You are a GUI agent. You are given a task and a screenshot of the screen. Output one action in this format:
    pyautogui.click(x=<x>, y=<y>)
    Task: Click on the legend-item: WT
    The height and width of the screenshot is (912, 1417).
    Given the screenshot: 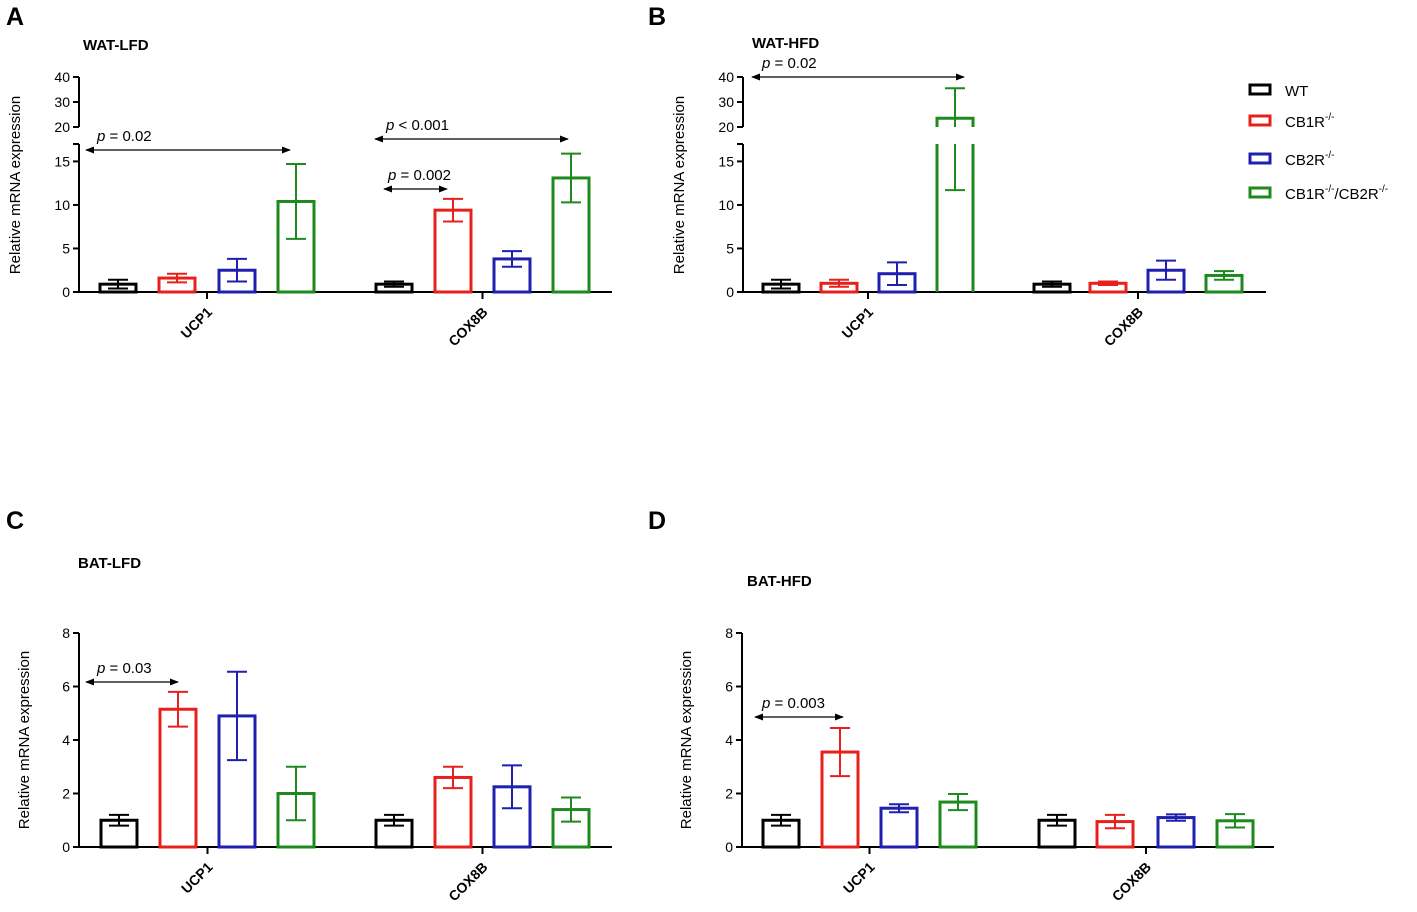 What is the action you would take?
    pyautogui.click(x=1278, y=91)
    